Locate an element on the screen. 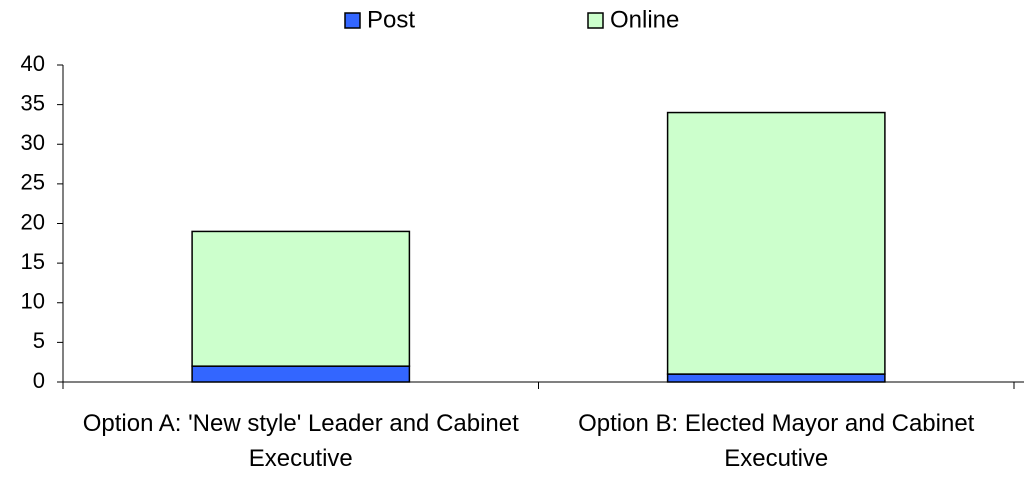  legend-label: Post is located at coordinates (391, 19).